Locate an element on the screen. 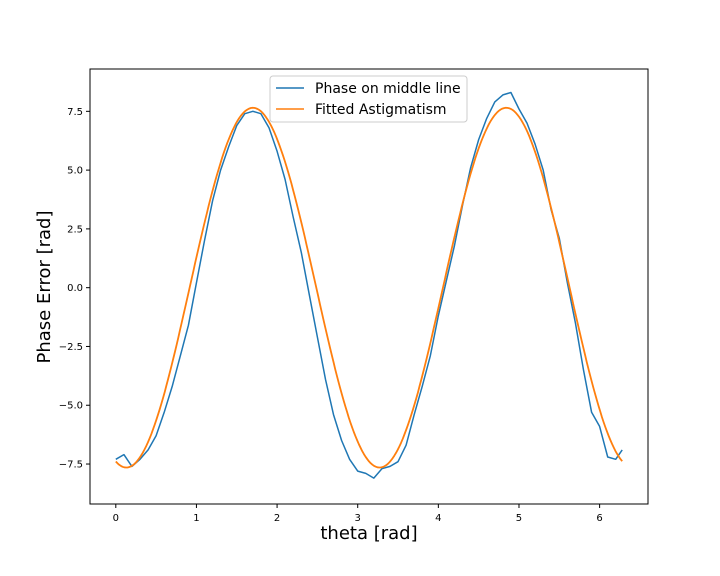  x-tick-label: 1 is located at coordinates (196, 518).